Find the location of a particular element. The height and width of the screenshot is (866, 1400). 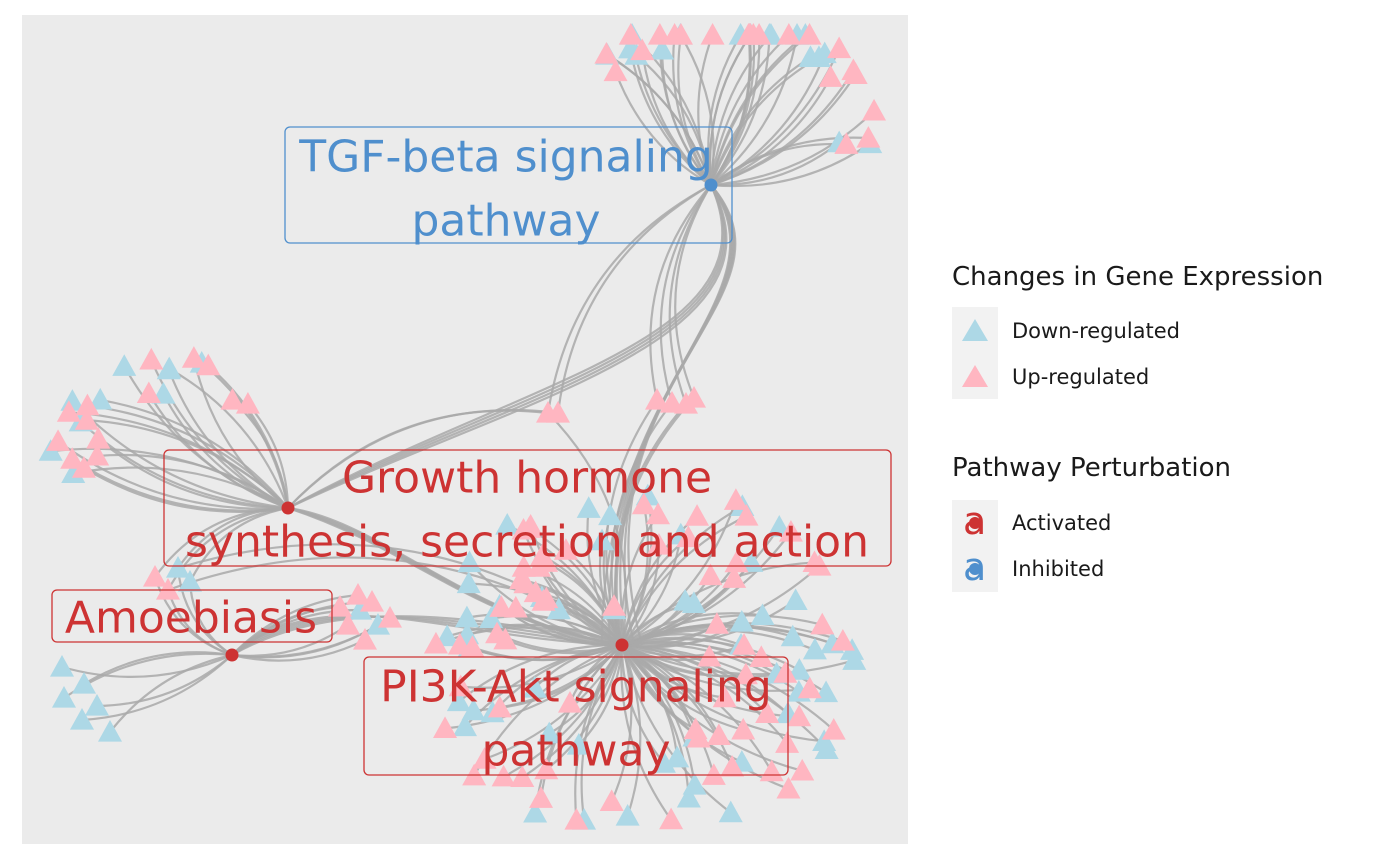

pathway-label-pi3k: pathway is located at coordinates (575, 751).